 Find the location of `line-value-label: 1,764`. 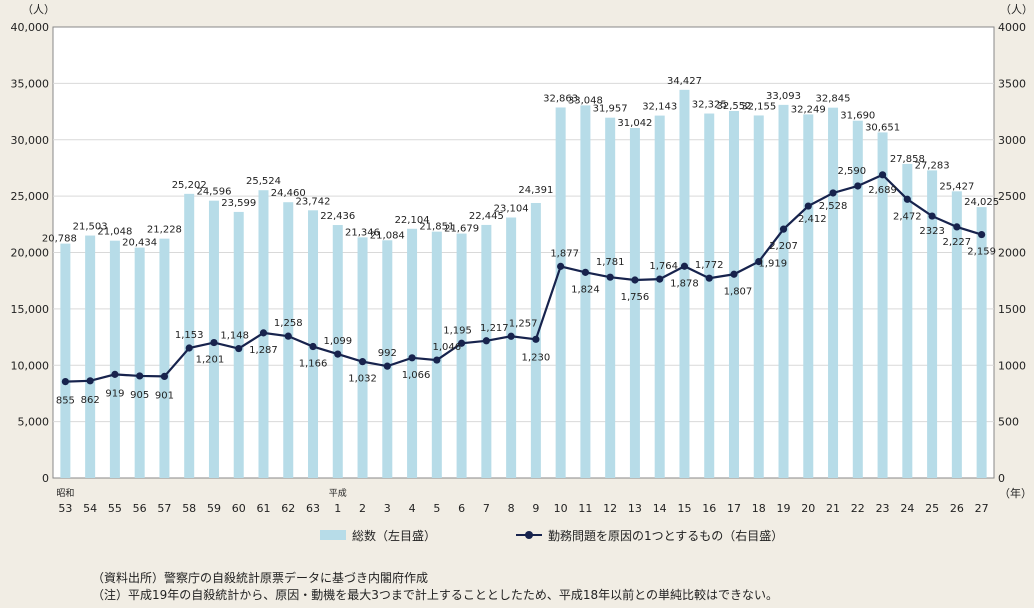

line-value-label: 1,764 is located at coordinates (663, 266).